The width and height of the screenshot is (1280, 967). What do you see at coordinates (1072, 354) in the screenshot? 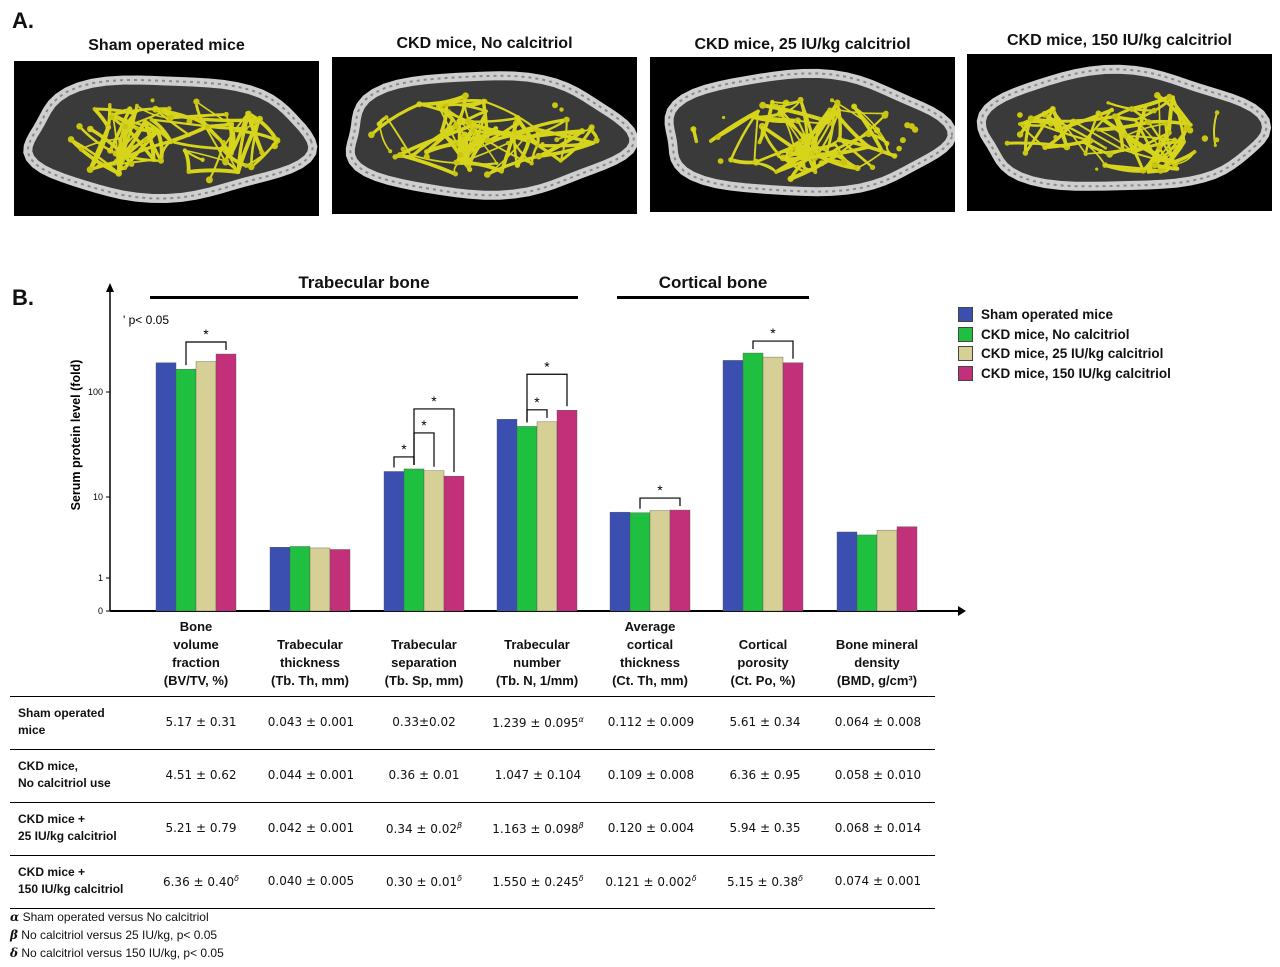
I see `legend-label-ckd-25: CKD mice, 25 IU/kg calcitriol` at bounding box center [1072, 354].